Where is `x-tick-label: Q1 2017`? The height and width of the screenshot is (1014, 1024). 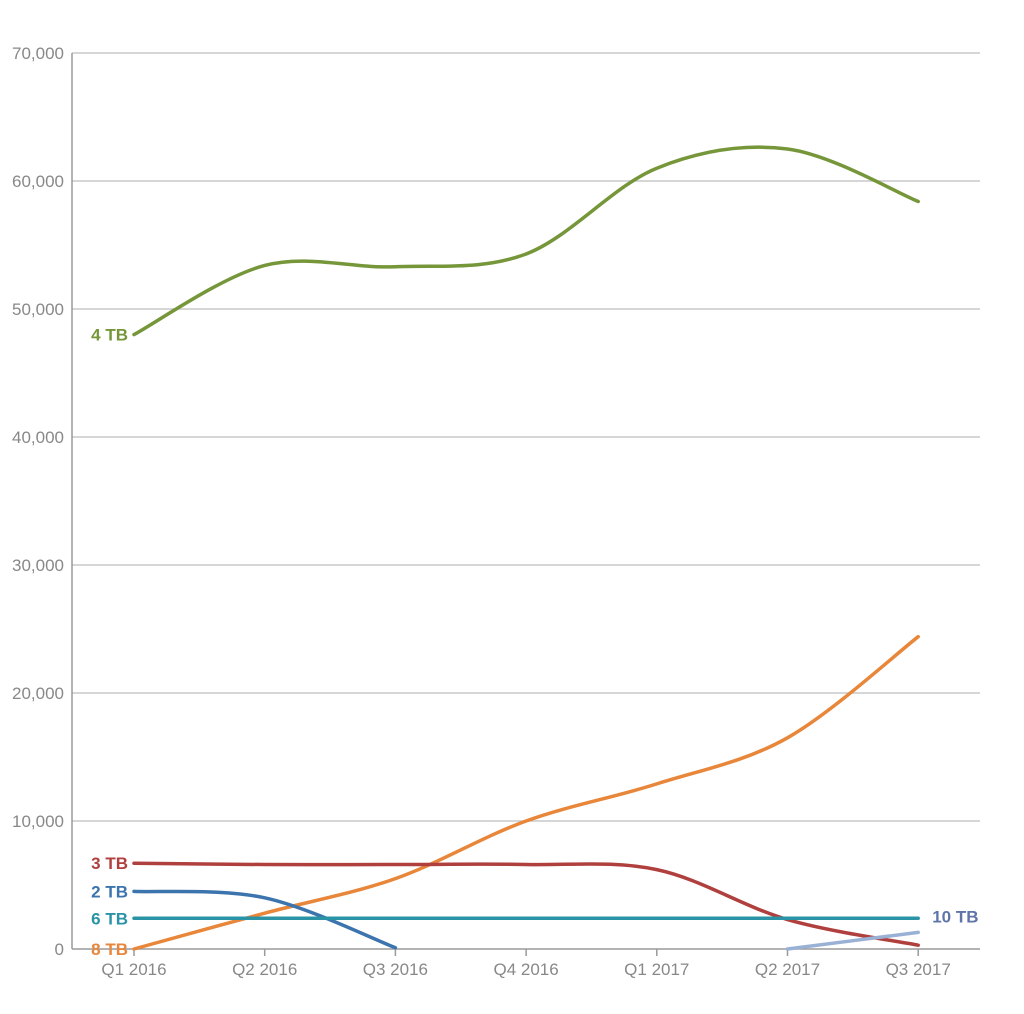
x-tick-label: Q1 2017 is located at coordinates (656, 969).